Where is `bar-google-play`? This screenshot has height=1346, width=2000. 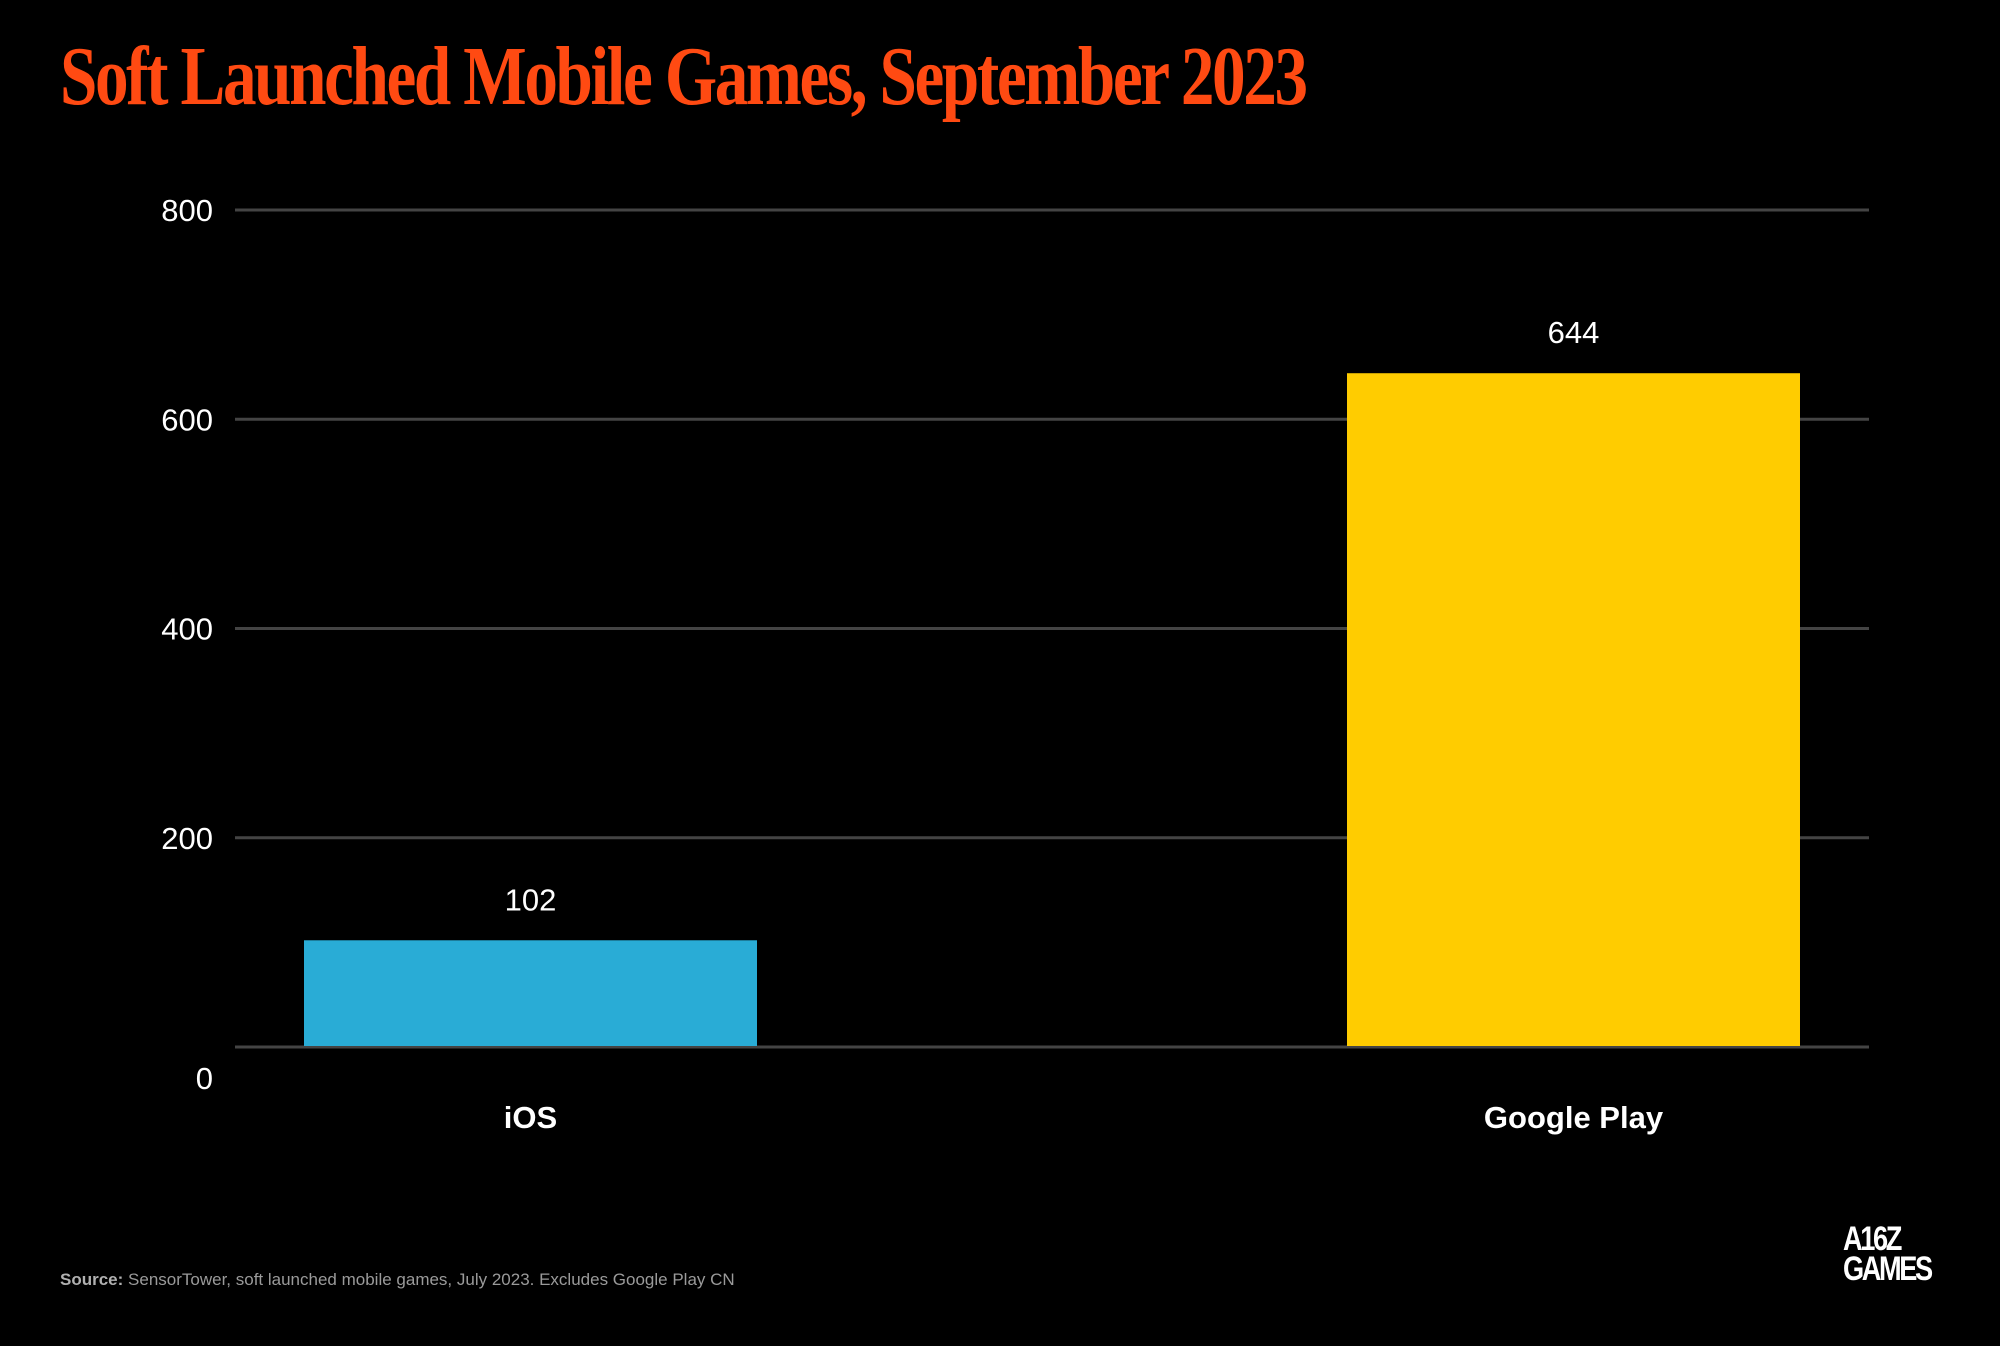
bar-google-play is located at coordinates (1573, 710).